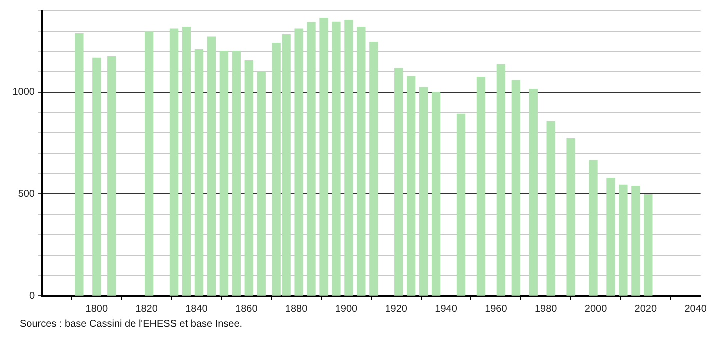  Describe the element at coordinates (696, 309) in the screenshot. I see `x-tick-label: 2040` at that location.